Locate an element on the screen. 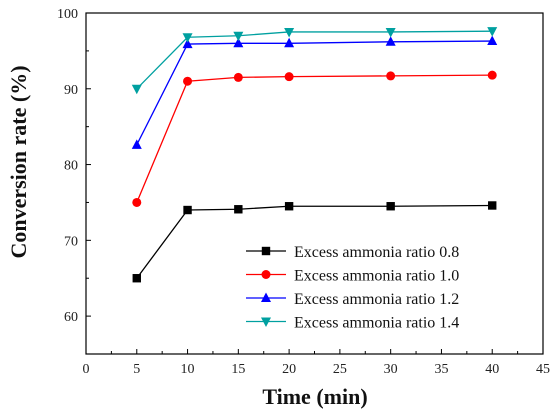 This screenshot has width=550, height=412. x-tick-label: 45 is located at coordinates (543, 369).